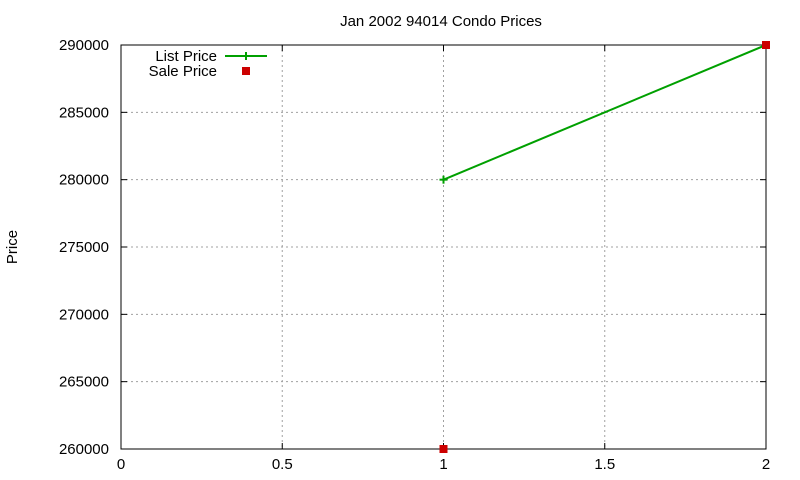 The width and height of the screenshot is (800, 480). What do you see at coordinates (121, 464) in the screenshot?
I see `x-tick-label: 0` at bounding box center [121, 464].